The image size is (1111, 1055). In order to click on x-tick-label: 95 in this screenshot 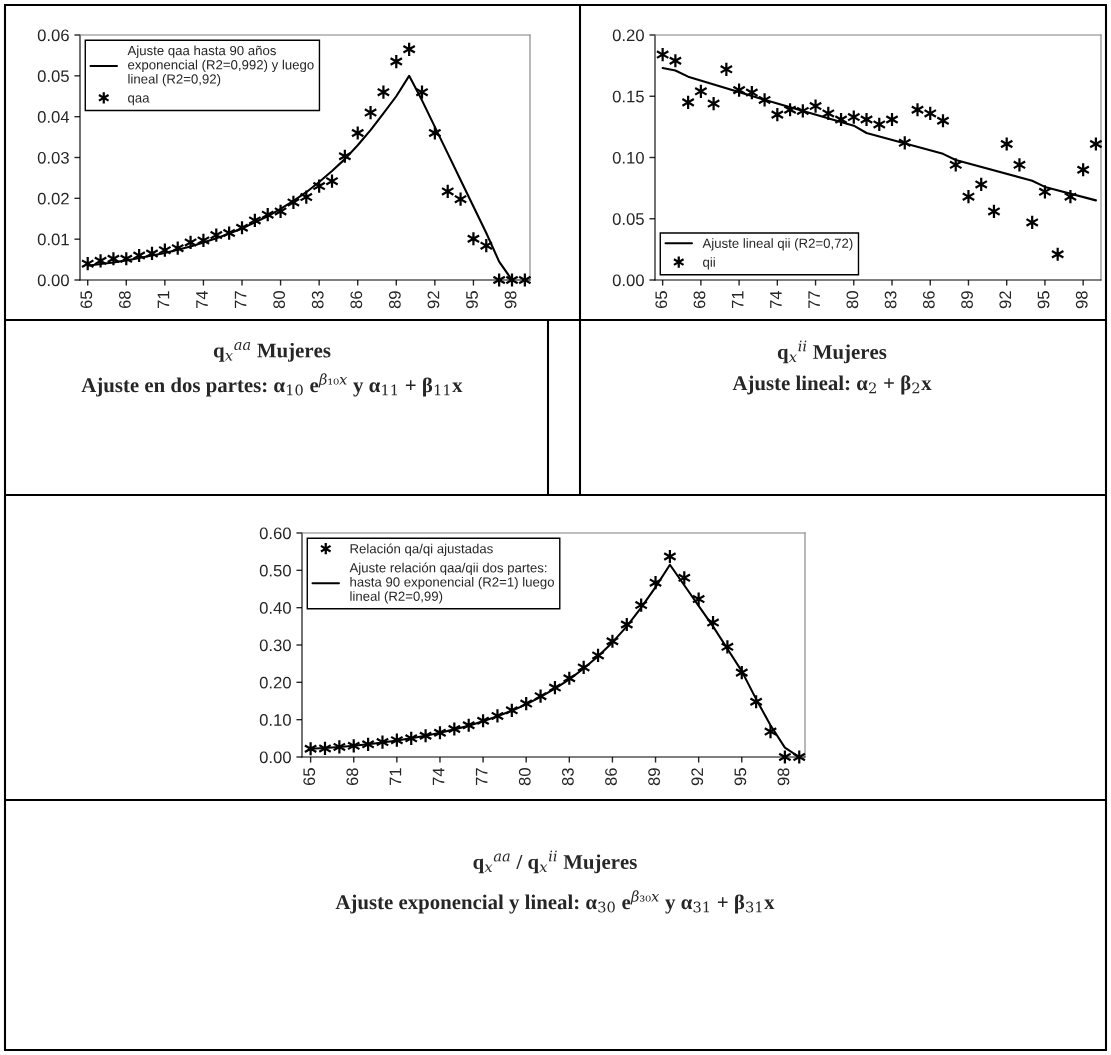, I will do `click(740, 777)`.